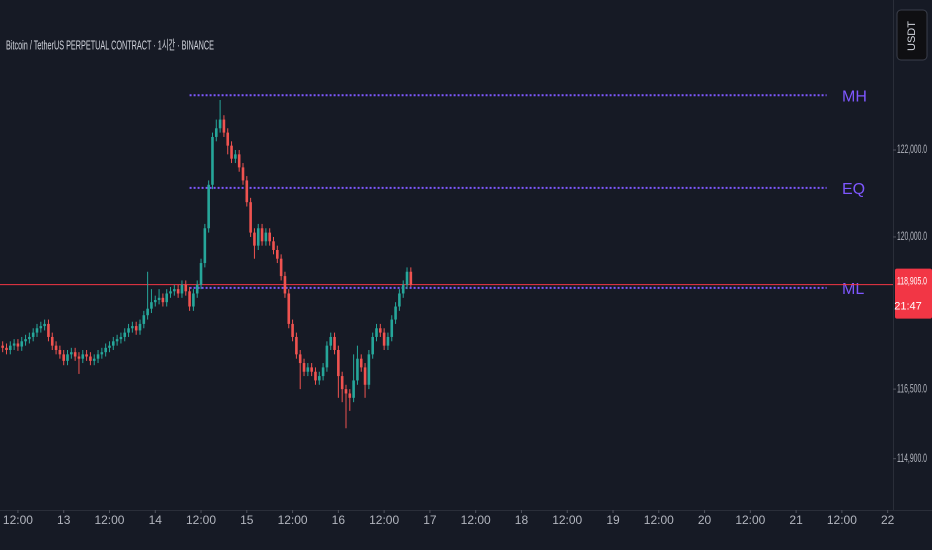  I want to click on currency-button, so click(912, 35).